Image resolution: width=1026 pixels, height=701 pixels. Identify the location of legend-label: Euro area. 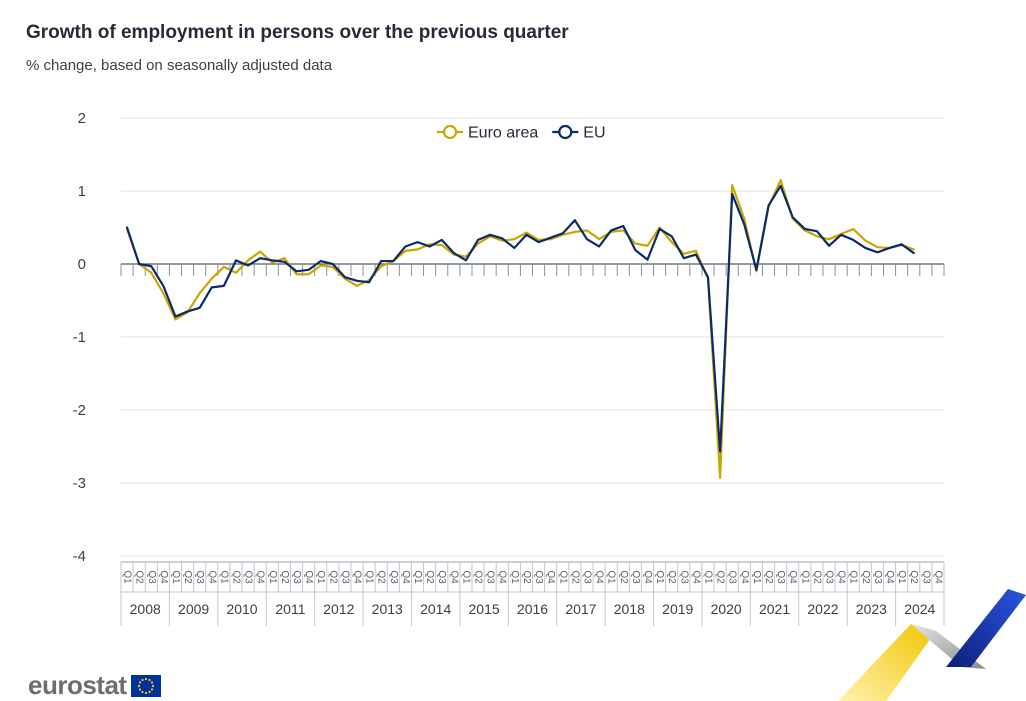
(503, 133).